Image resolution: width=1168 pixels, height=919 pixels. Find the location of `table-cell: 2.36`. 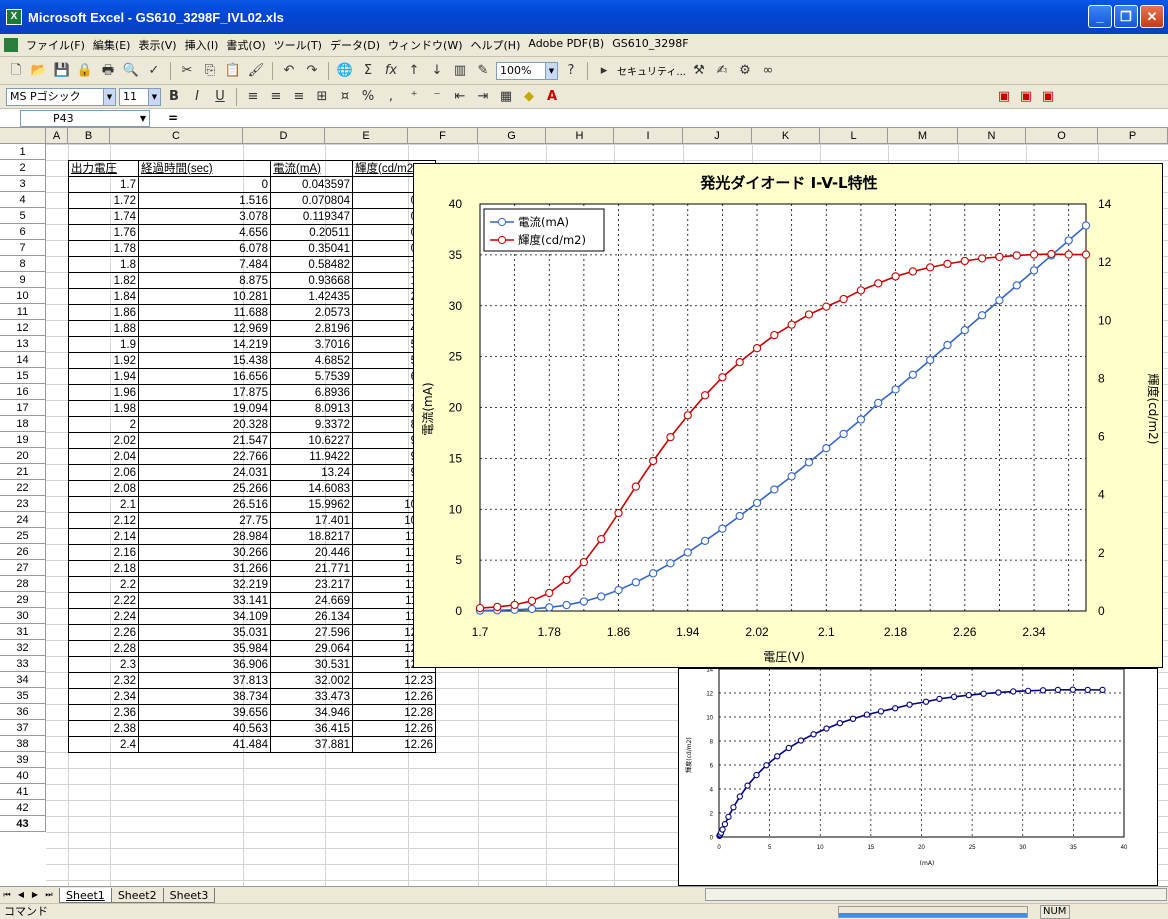

table-cell: 2.36 is located at coordinates (103, 712).